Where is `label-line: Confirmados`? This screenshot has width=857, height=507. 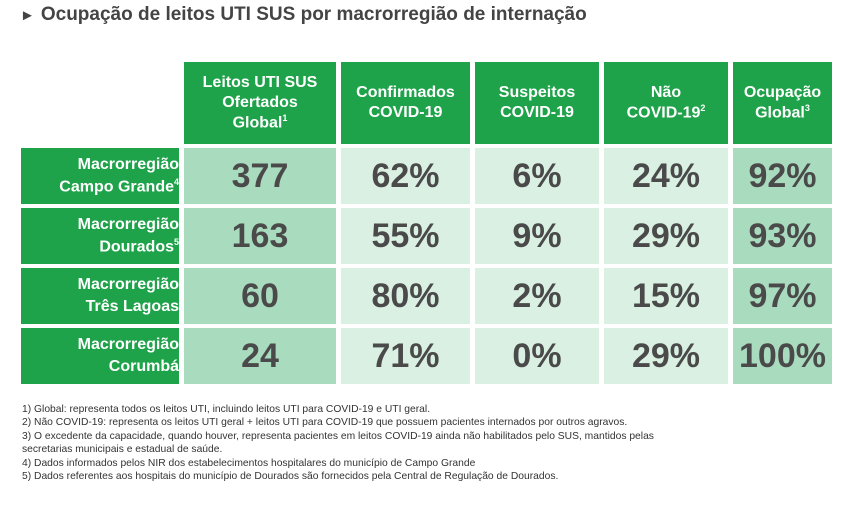 label-line: Confirmados is located at coordinates (405, 93).